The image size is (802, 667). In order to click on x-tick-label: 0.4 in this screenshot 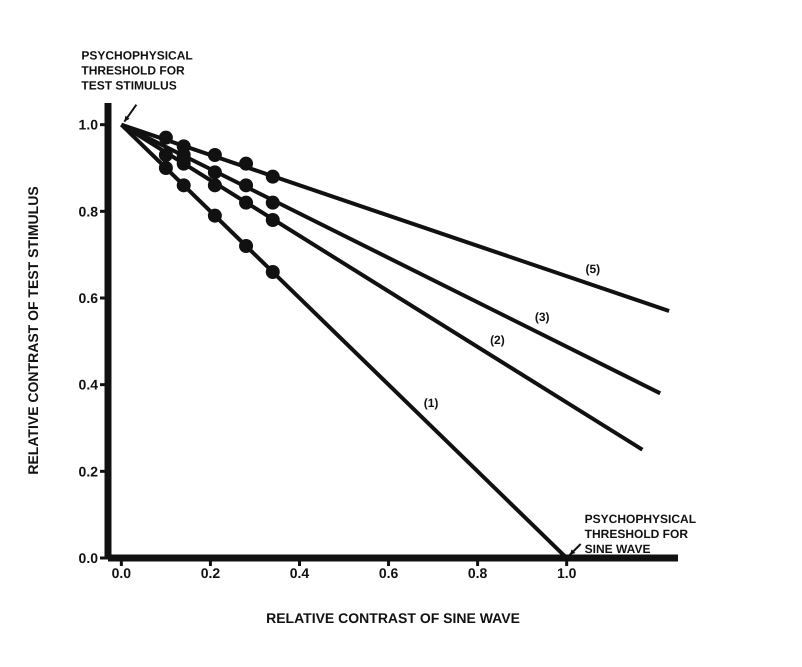, I will do `click(300, 572)`.